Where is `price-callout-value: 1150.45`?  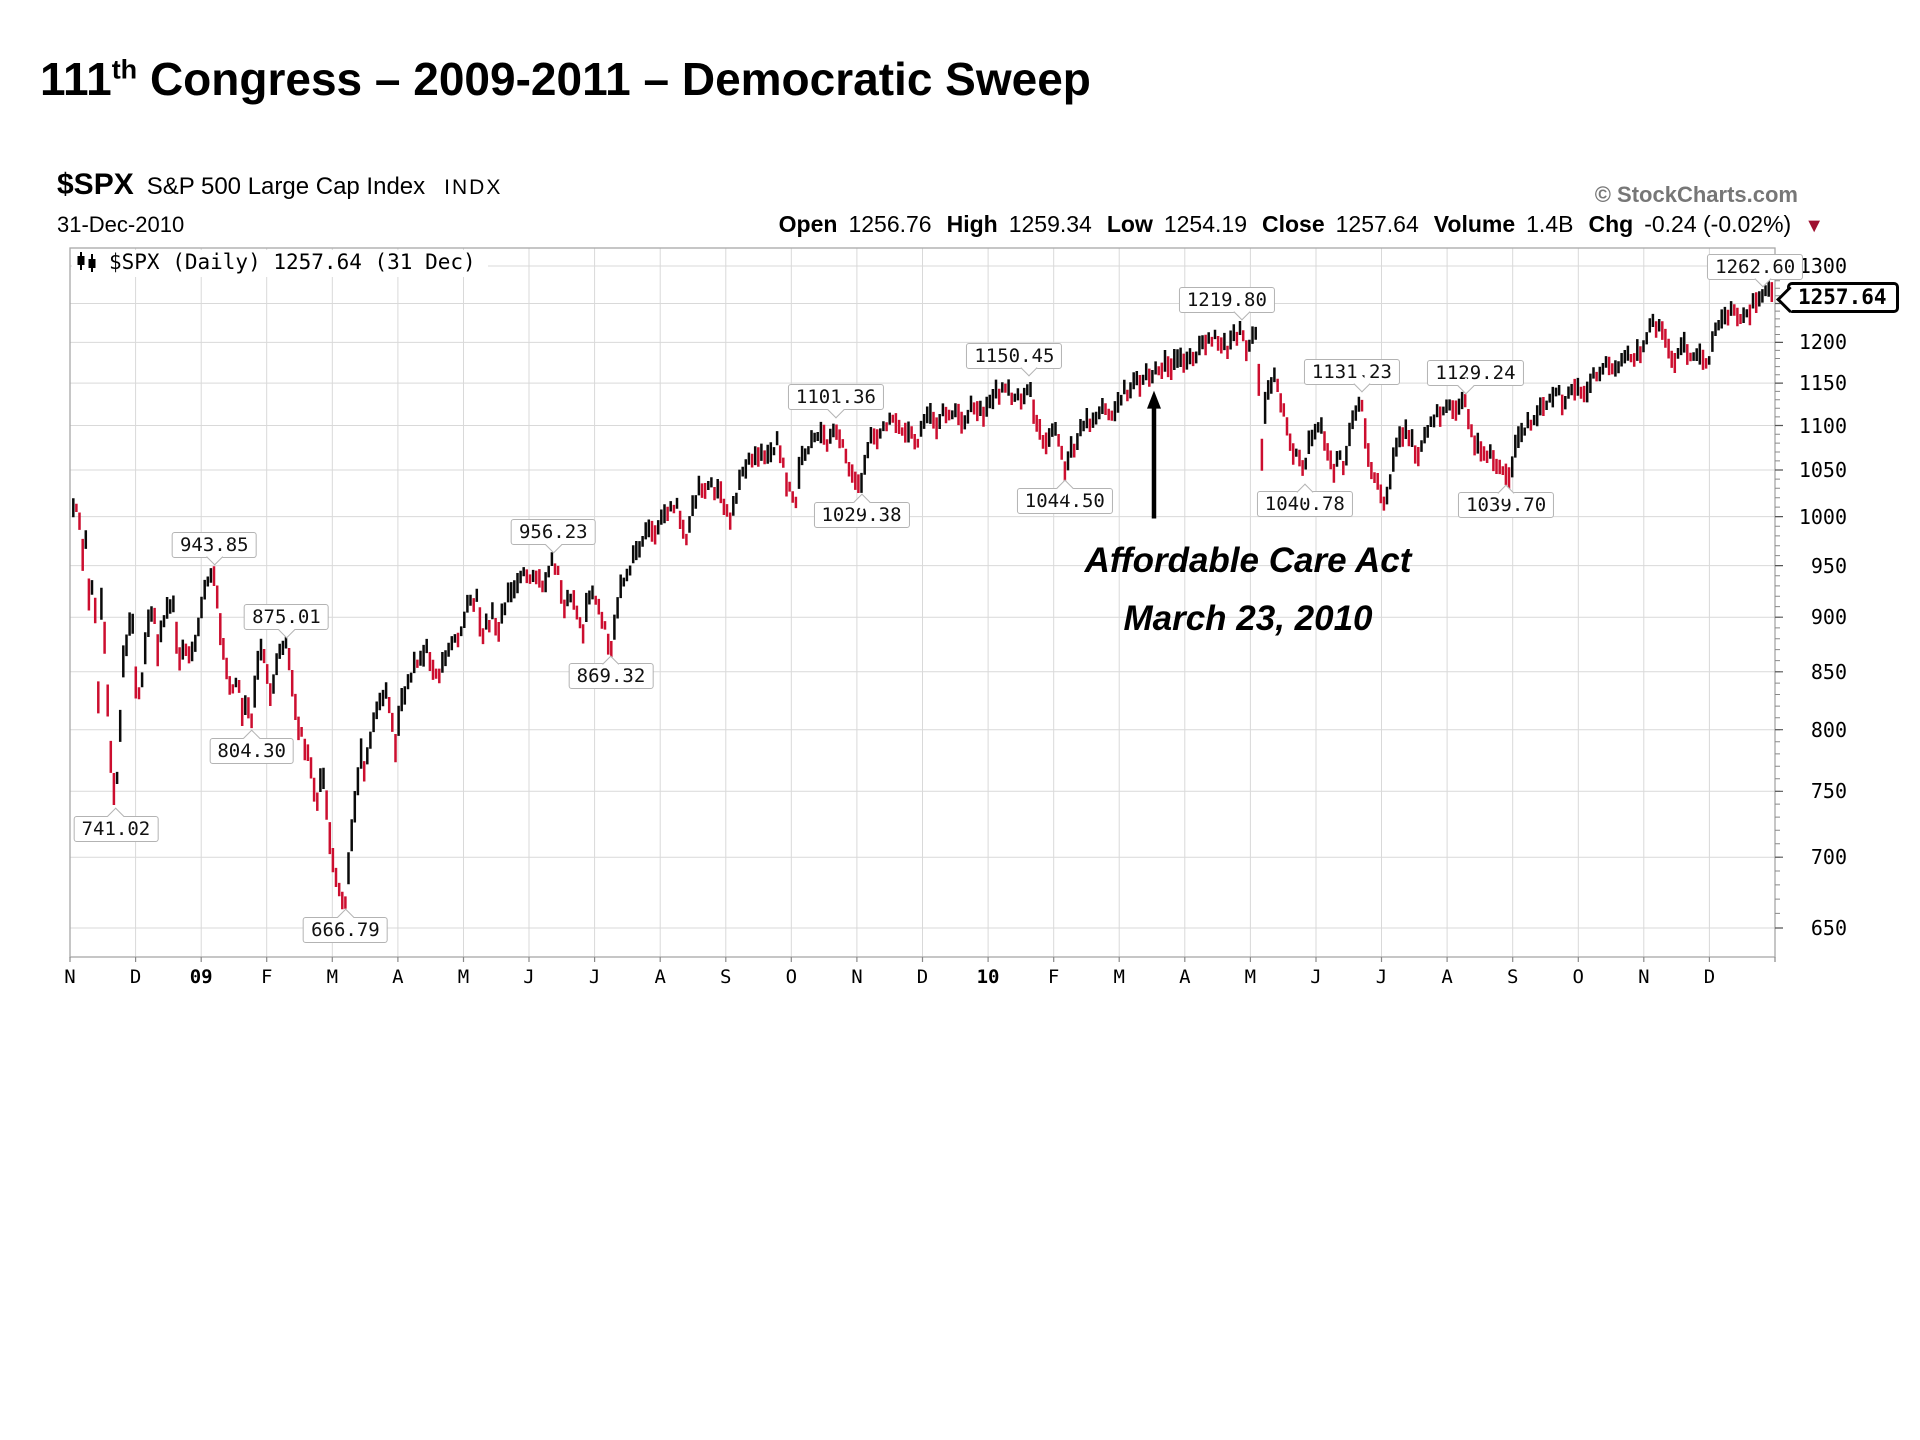
price-callout-value: 1150.45 is located at coordinates (1014, 355).